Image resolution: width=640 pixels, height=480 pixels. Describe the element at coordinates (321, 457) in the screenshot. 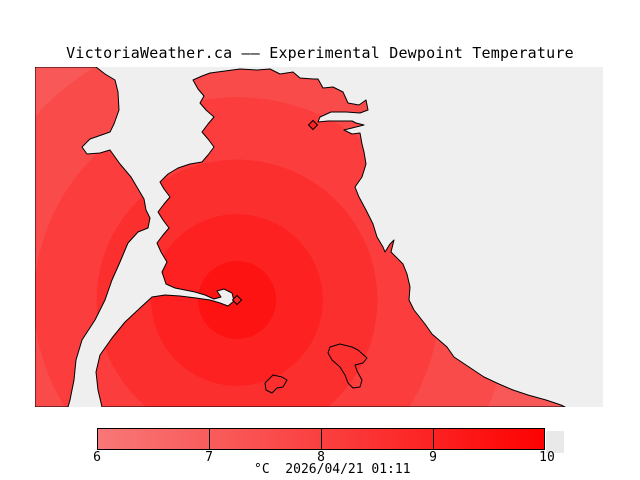

I see `colorbar-label-8: 8` at that location.